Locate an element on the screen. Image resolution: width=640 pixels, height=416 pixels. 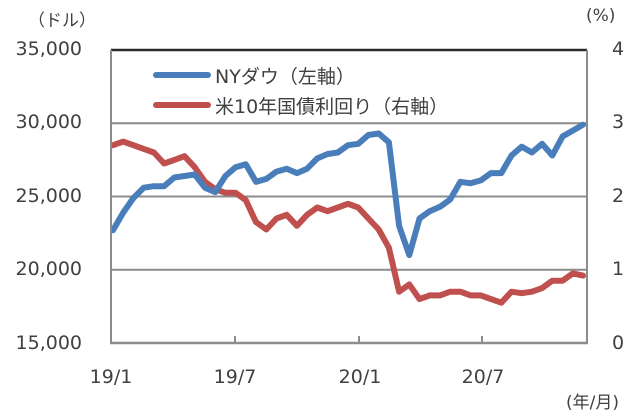
right-axis-unit: (%) is located at coordinates (601, 16).